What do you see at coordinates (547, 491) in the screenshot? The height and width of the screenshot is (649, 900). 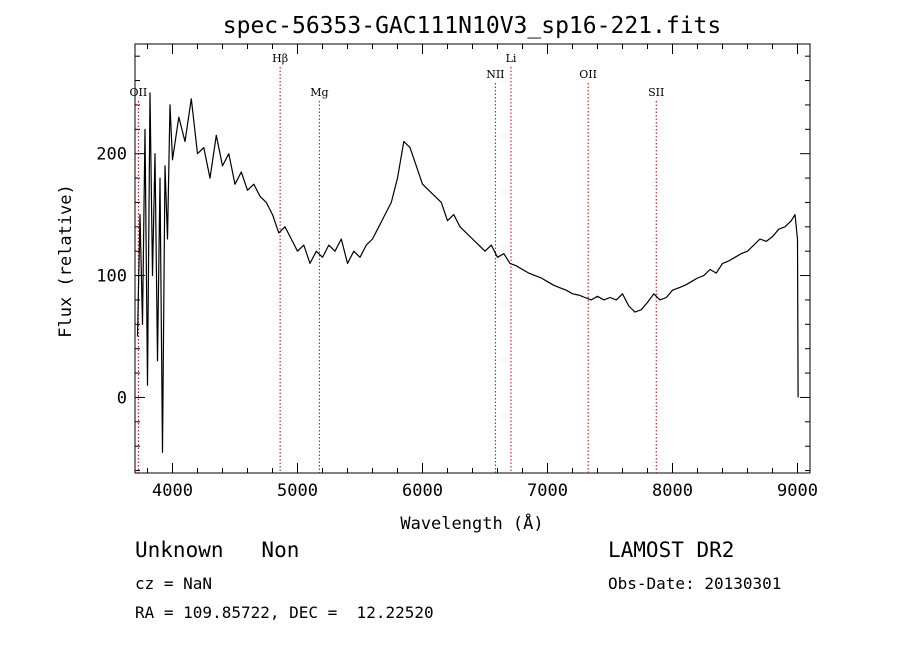 I see `x-tick-label: 7000` at bounding box center [547, 491].